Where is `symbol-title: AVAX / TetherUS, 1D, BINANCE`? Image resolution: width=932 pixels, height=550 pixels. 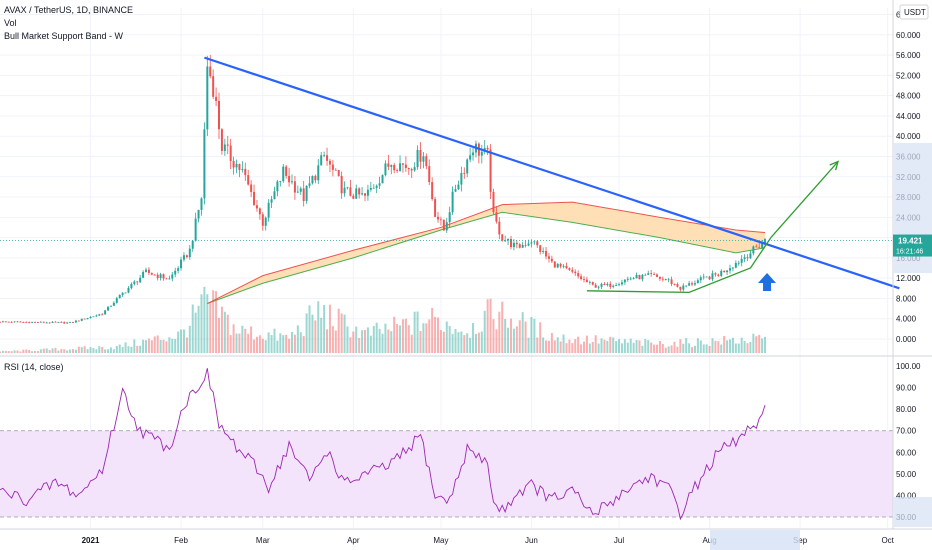 symbol-title: AVAX / TetherUS, 1D, BINANCE is located at coordinates (69, 10).